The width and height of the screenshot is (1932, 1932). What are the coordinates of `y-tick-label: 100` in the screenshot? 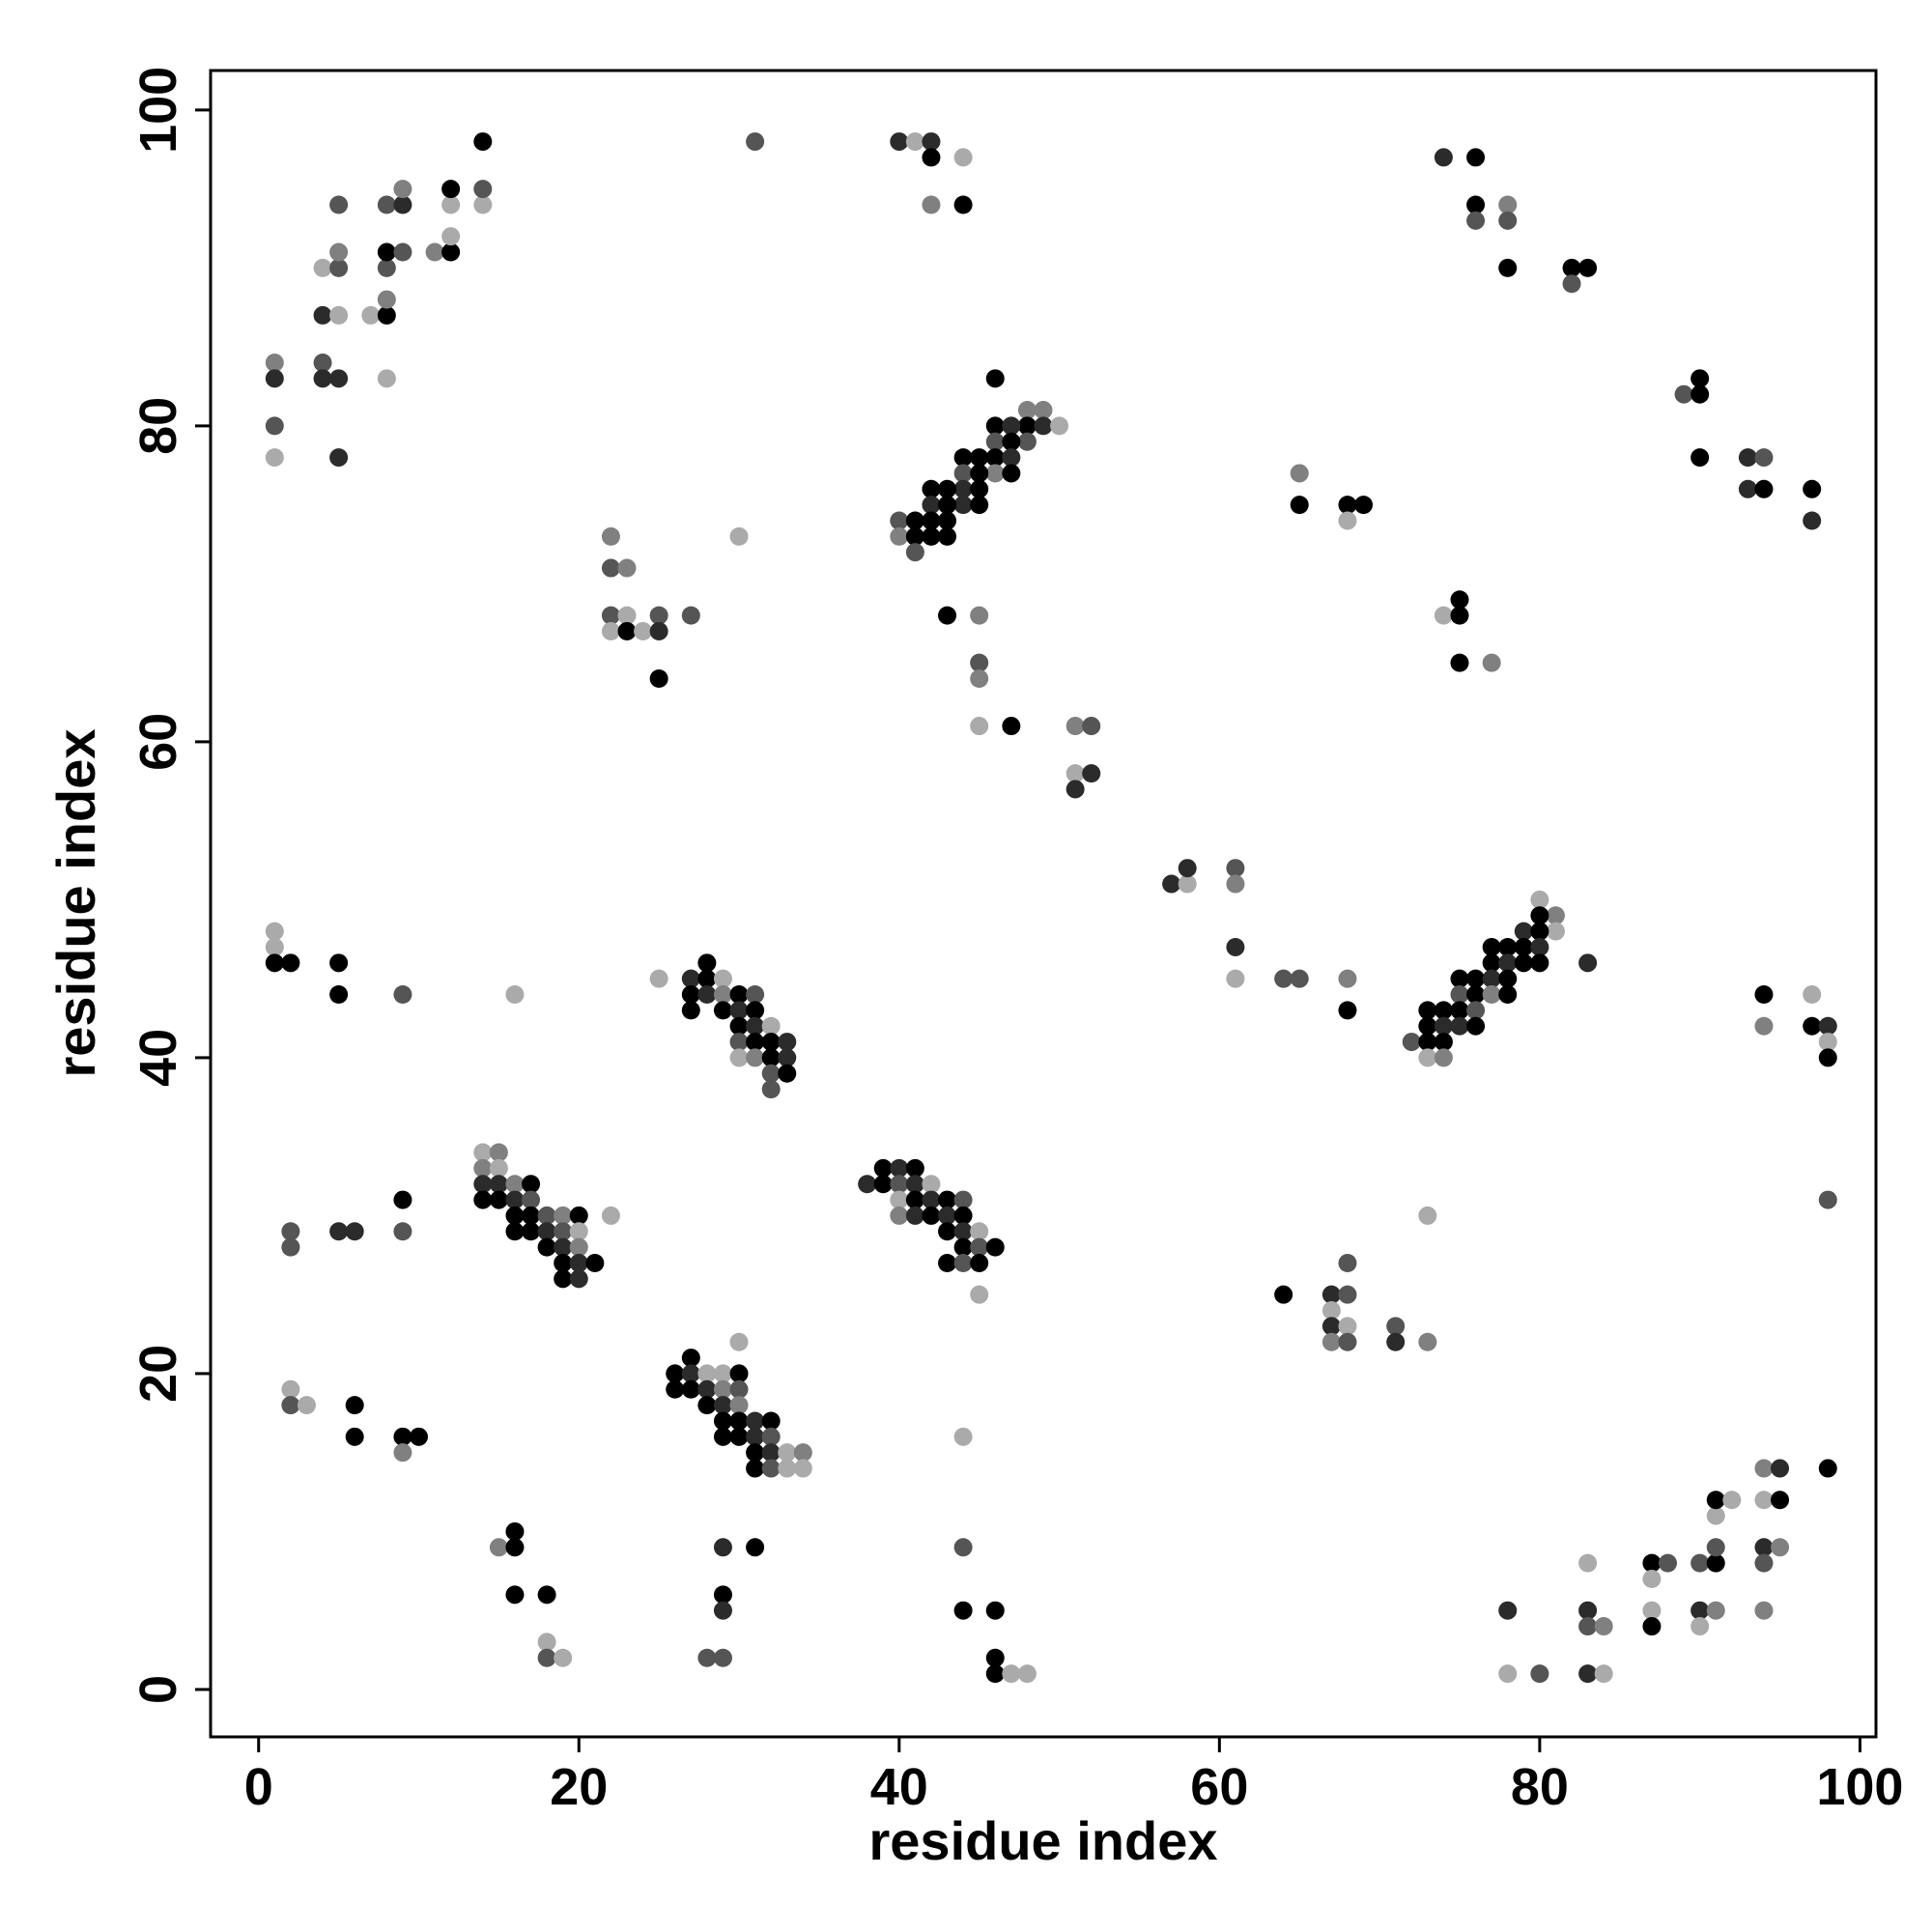 It's located at (158, 110).